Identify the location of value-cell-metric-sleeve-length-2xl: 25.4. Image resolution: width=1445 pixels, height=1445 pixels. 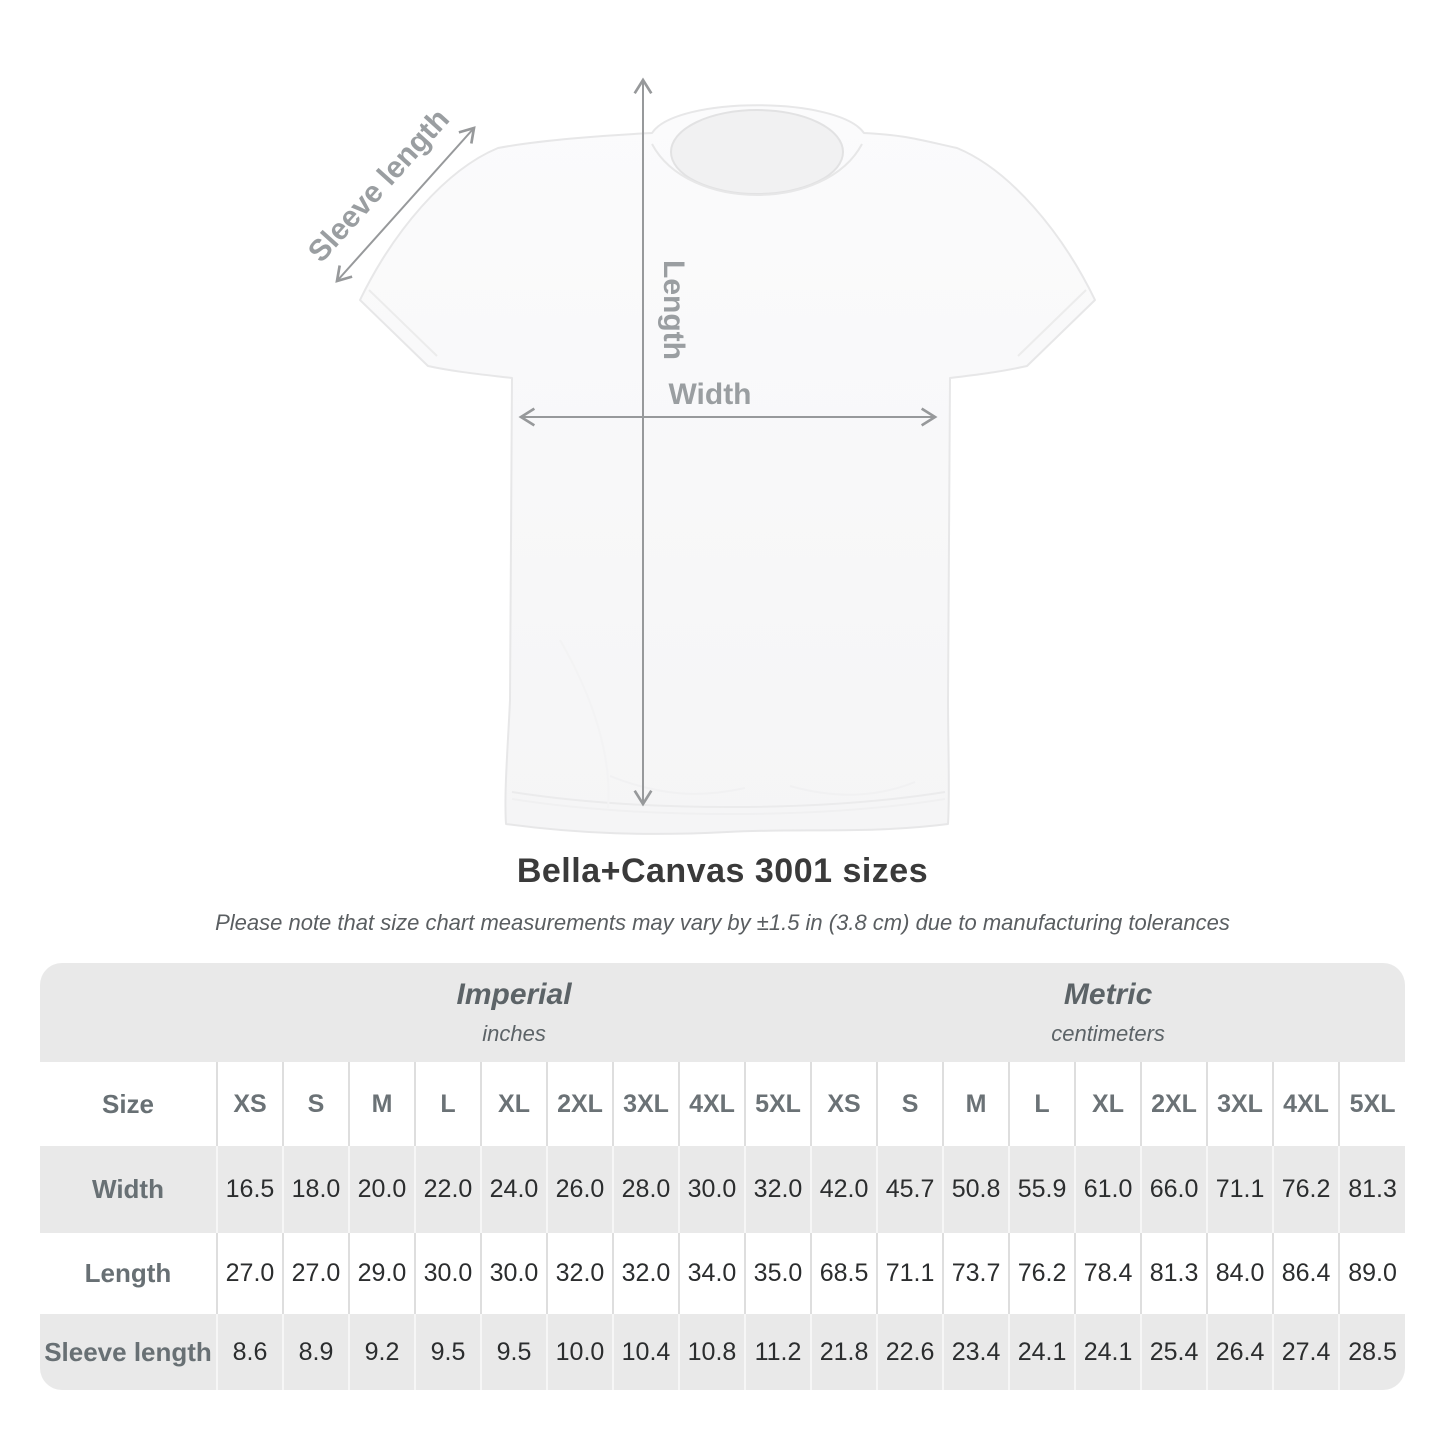
(1174, 1352).